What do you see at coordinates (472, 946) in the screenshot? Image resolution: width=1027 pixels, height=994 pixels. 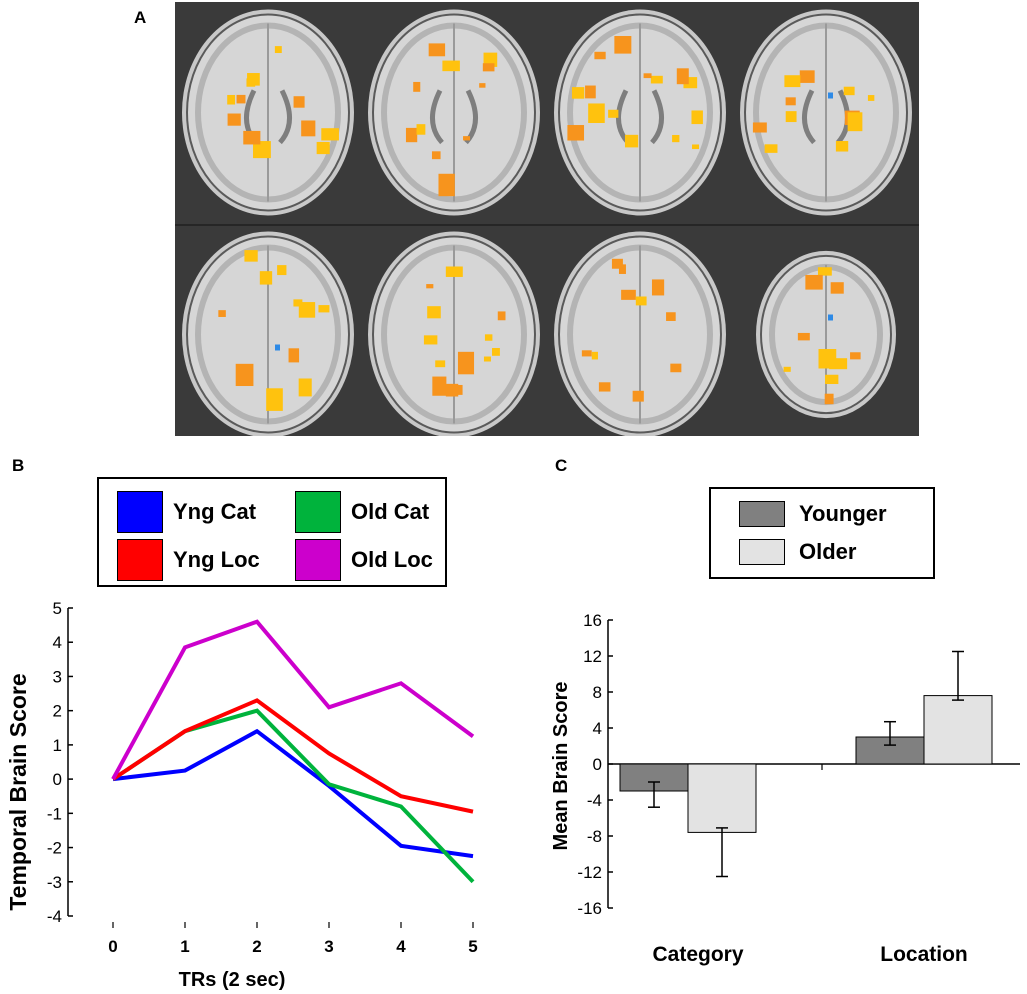 I see `x-tick-label: 5` at bounding box center [472, 946].